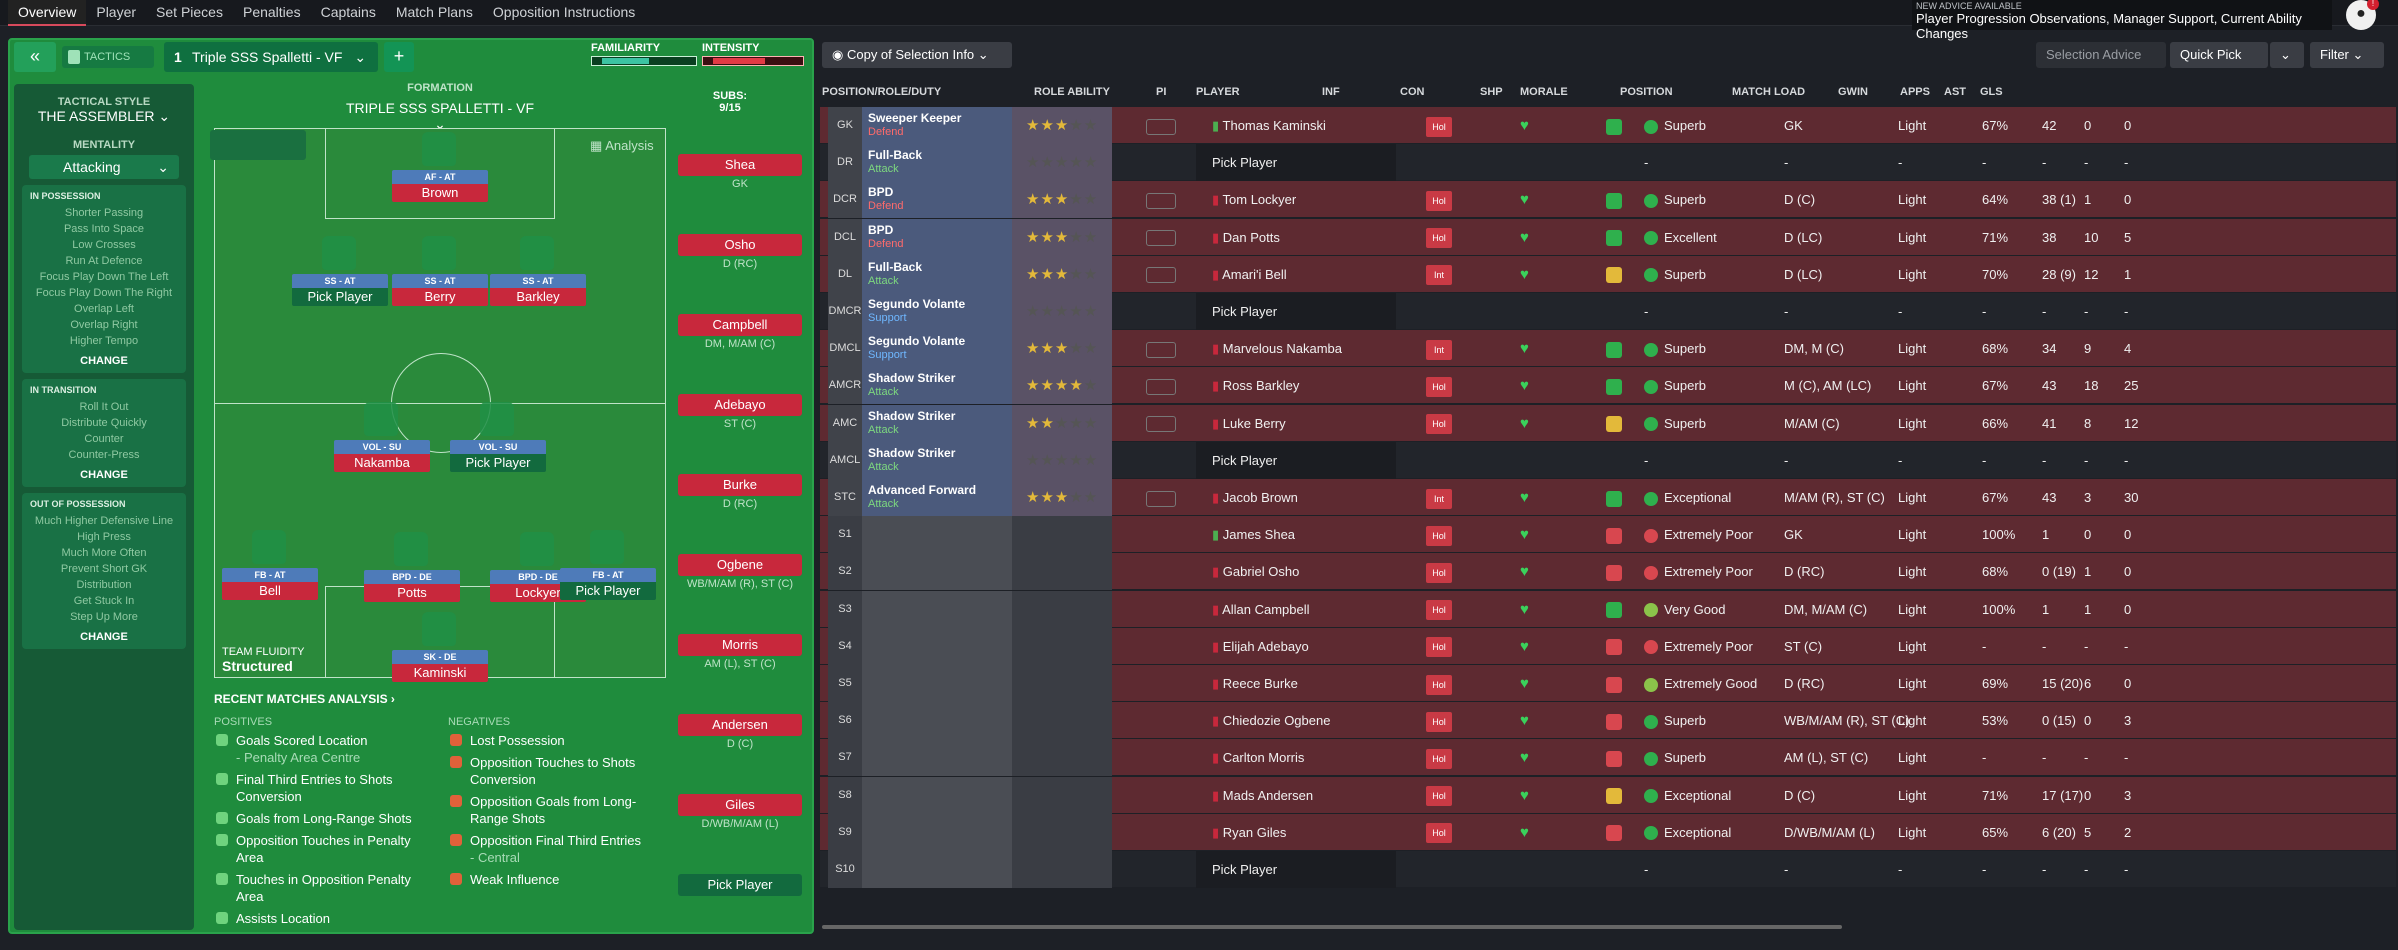 The height and width of the screenshot is (950, 2398). What do you see at coordinates (1296, 423) in the screenshot?
I see `player-selector: ▮ Luke Berry` at bounding box center [1296, 423].